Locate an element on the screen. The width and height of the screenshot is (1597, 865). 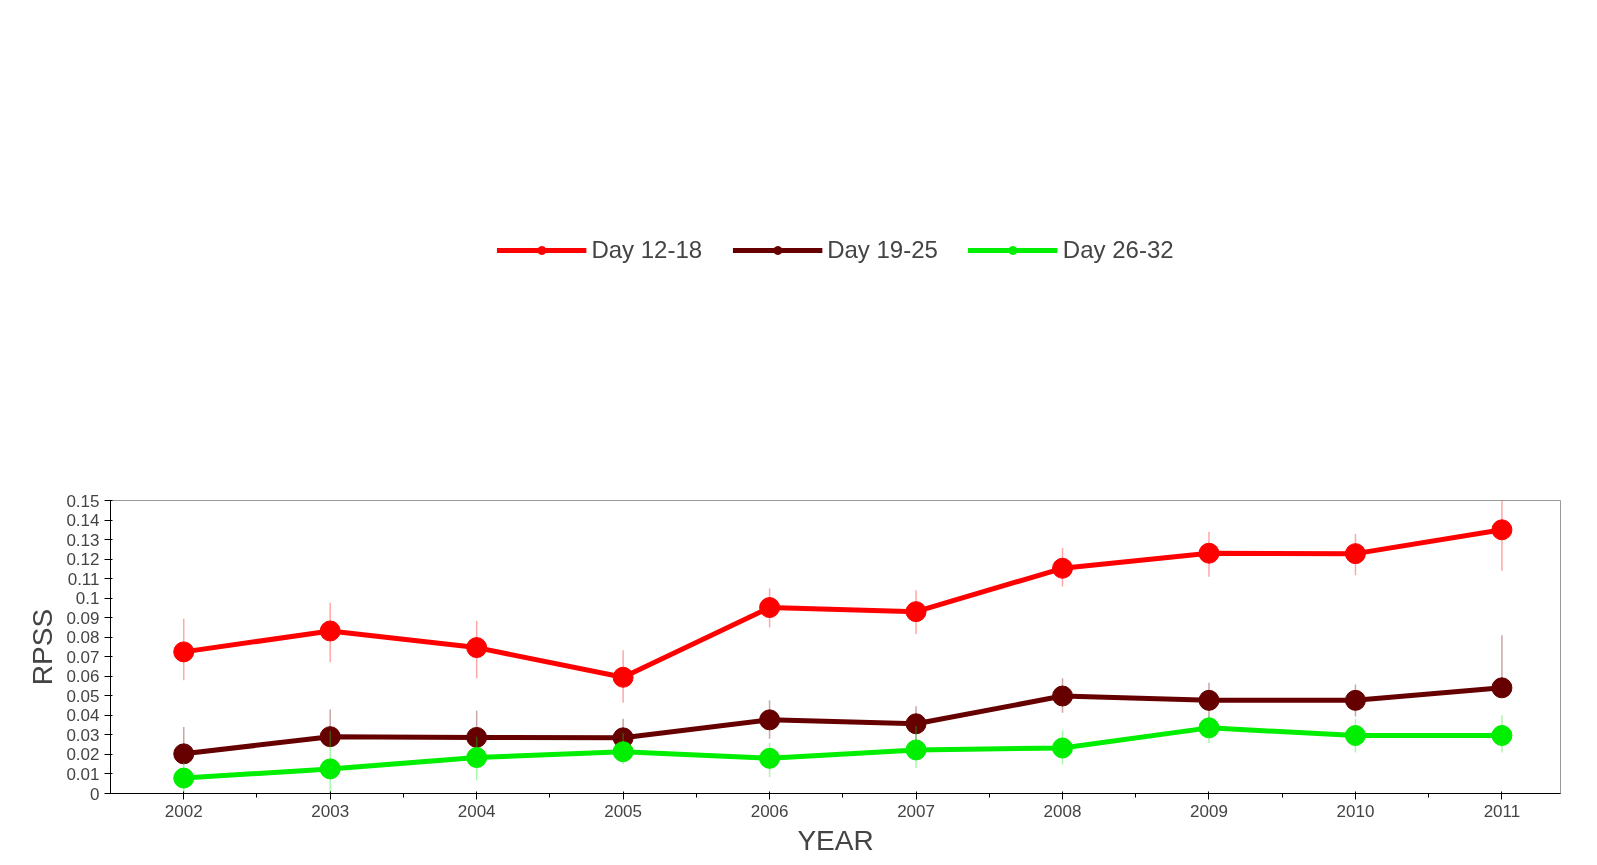
y-tick-label: 0.08 is located at coordinates (83, 638).